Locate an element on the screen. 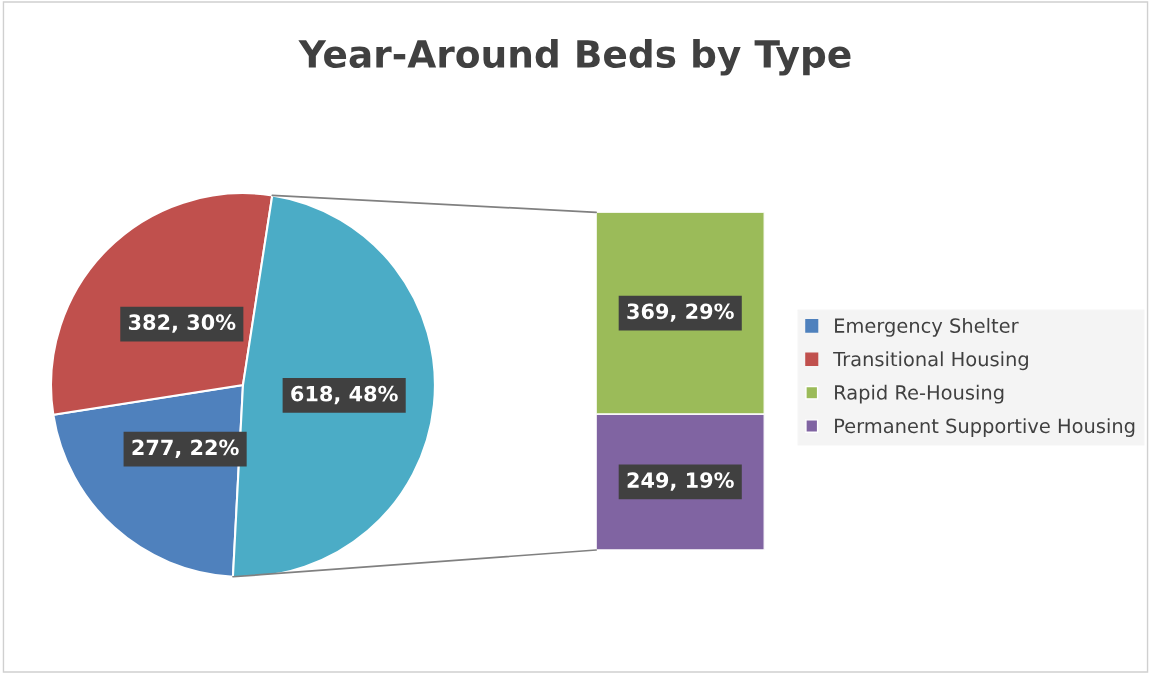 Image resolution: width=1151 pixels, height=674 pixels. data-label: 369, 29% is located at coordinates (680, 312).